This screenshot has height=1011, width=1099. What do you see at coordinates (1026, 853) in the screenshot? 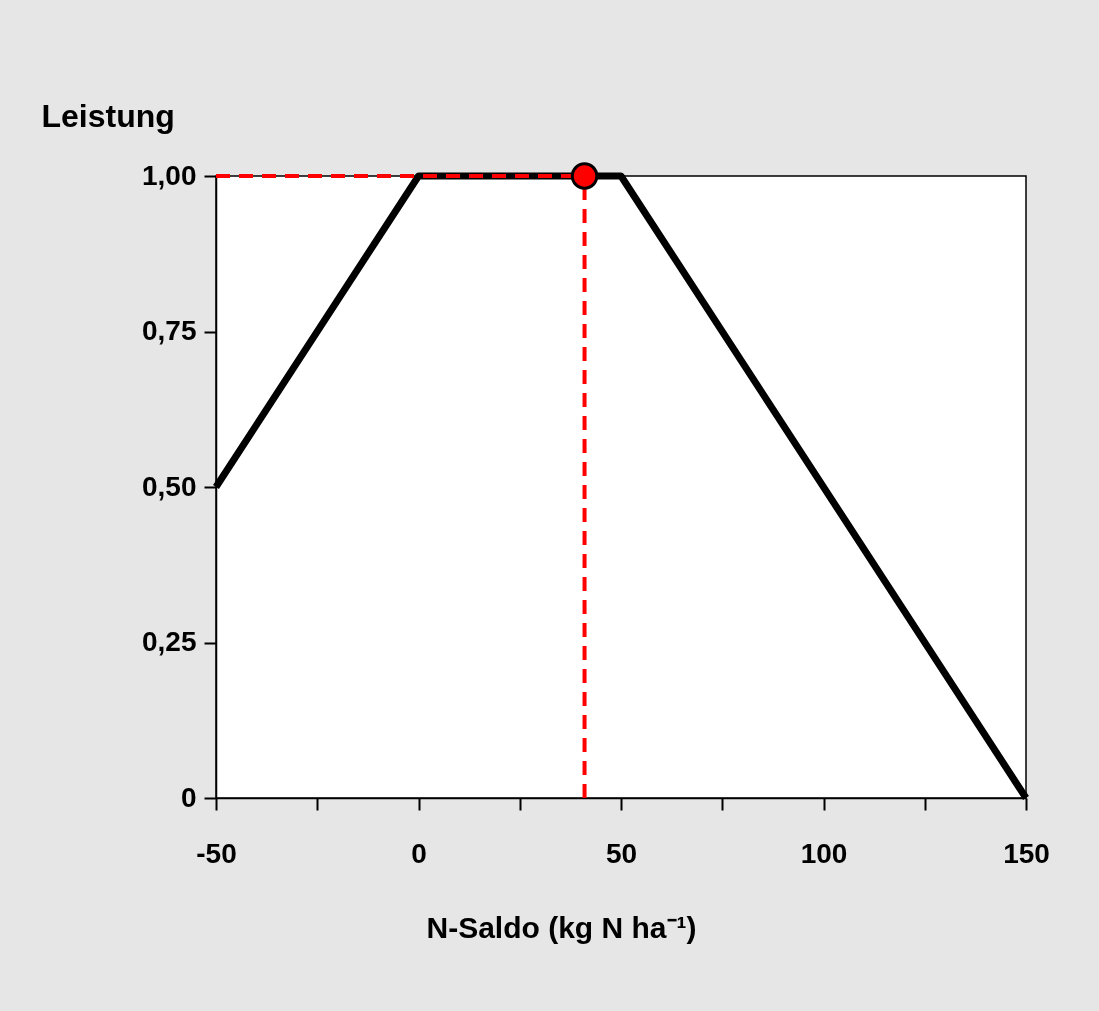
I see `x-tick-label: 150` at bounding box center [1026, 853].